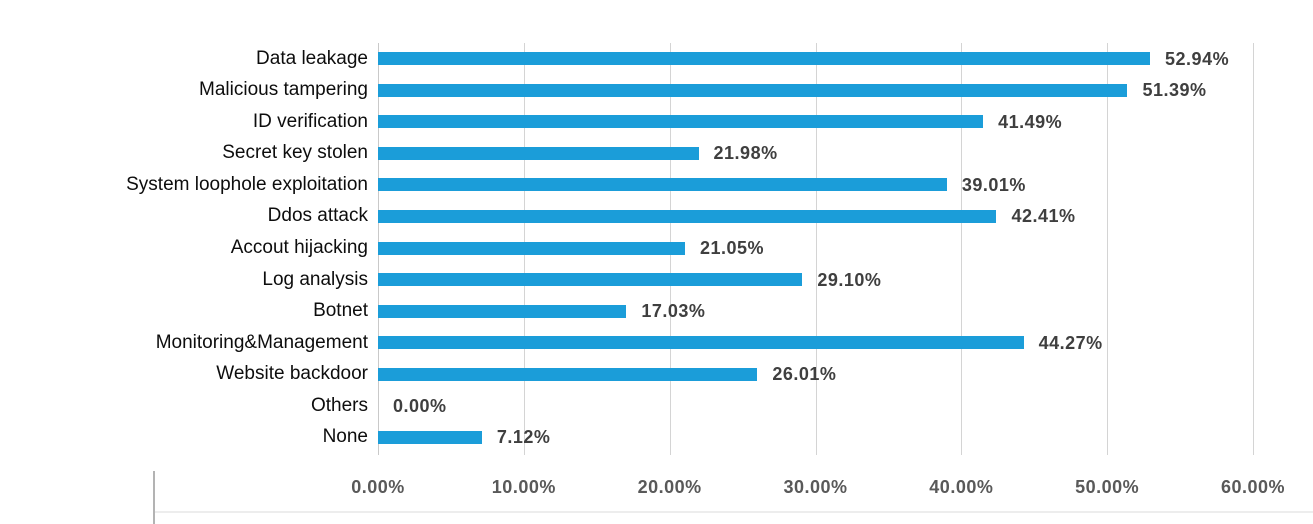 The width and height of the screenshot is (1313, 524). I want to click on value-label: 29.10%, so click(849, 279).